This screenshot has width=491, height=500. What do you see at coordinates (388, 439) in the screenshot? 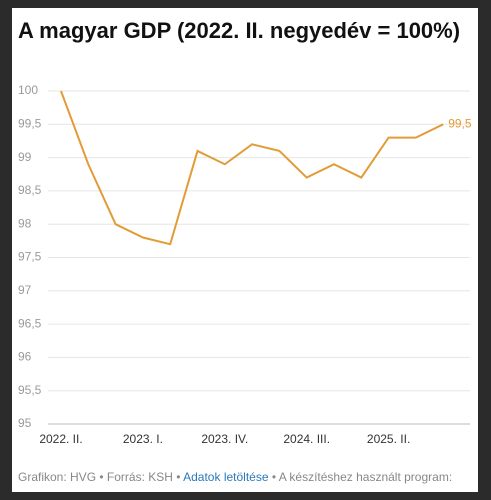
I see `x-tick-label: 2025. II.` at bounding box center [388, 439].